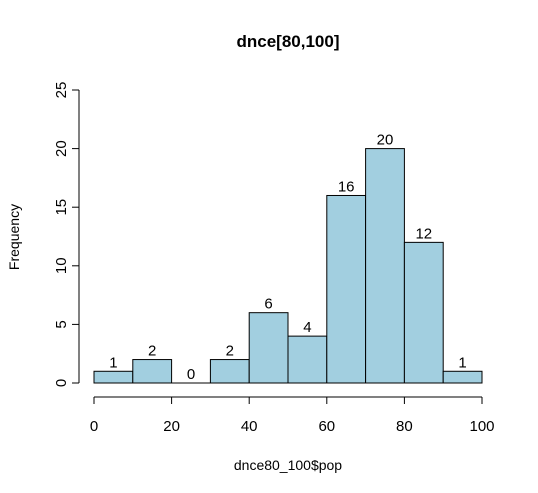 This screenshot has width=538, height=493. I want to click on y-tick-label: 25, so click(61, 90).